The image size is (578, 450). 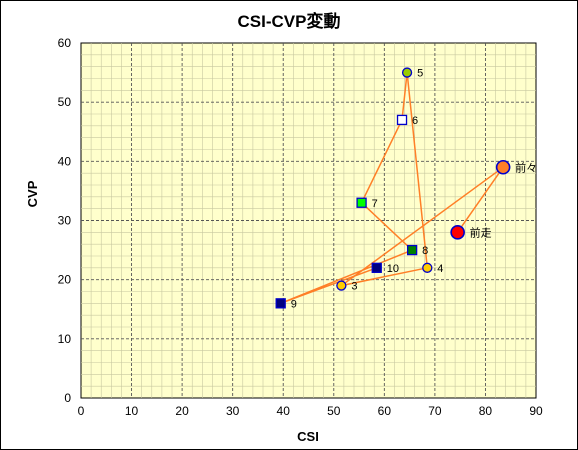 I want to click on x-tick-label: 40, so click(x=284, y=411).